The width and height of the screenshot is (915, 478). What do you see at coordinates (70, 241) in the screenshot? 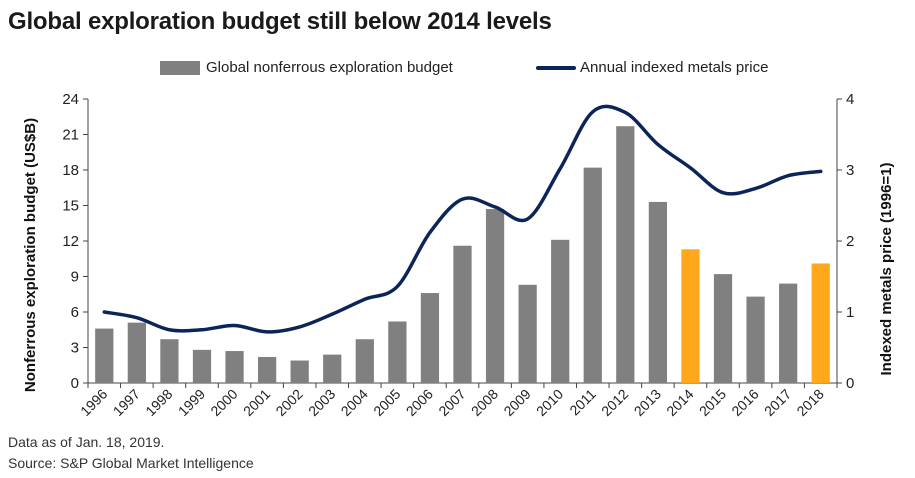
I see `y-tick-label: 12` at bounding box center [70, 241].